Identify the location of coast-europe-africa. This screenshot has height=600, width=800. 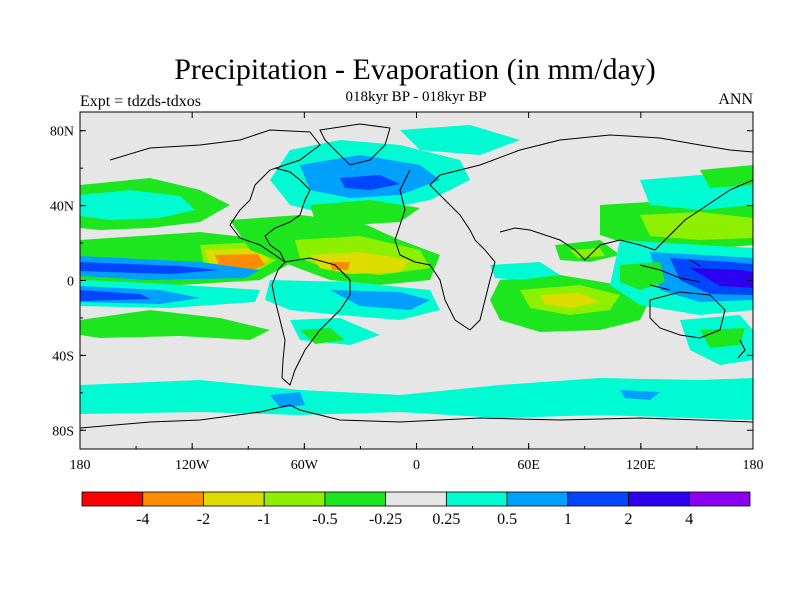
(445, 247).